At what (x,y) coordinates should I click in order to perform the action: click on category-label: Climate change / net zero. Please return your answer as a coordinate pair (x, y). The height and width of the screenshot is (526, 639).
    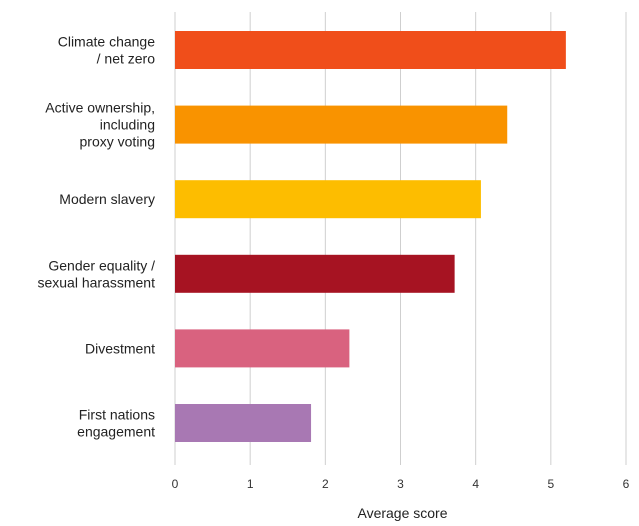
    Looking at the image, I should click on (106, 50).